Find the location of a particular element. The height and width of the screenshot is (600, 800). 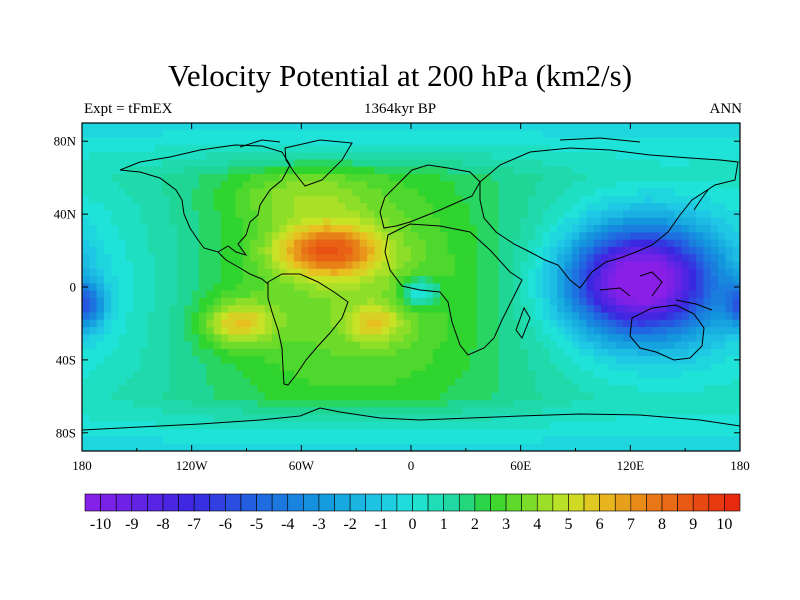

coast-central-america is located at coordinates (243, 268).